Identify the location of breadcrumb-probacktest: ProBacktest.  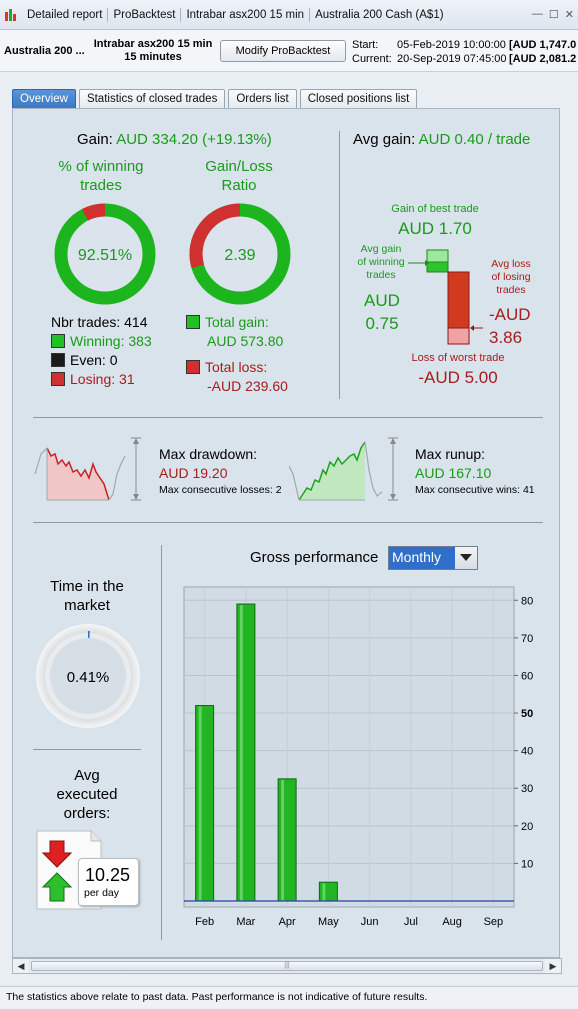
(145, 14).